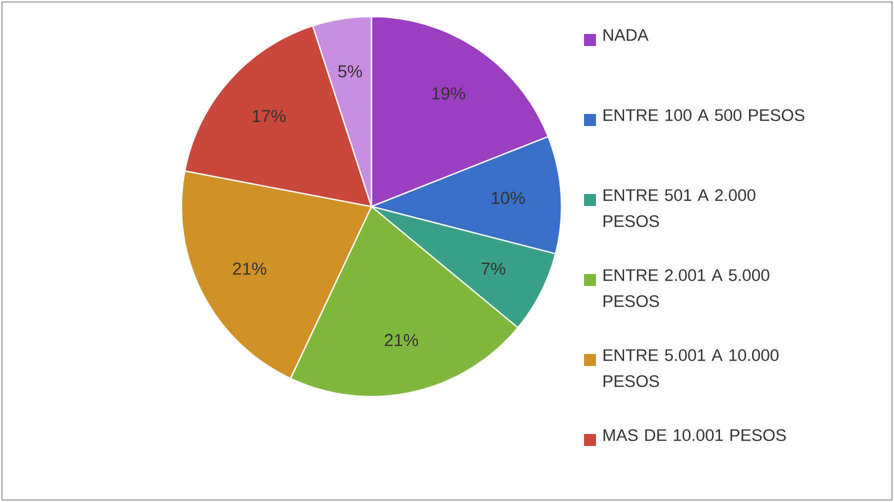  What do you see at coordinates (494, 268) in the screenshot?
I see `data-label: 7%` at bounding box center [494, 268].